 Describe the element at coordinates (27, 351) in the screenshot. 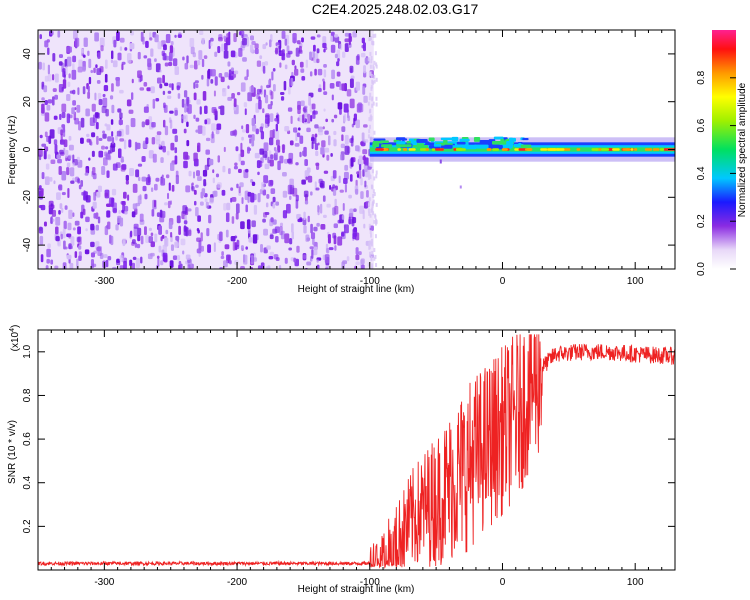

I see `y-tick-label: 1.0` at that location.